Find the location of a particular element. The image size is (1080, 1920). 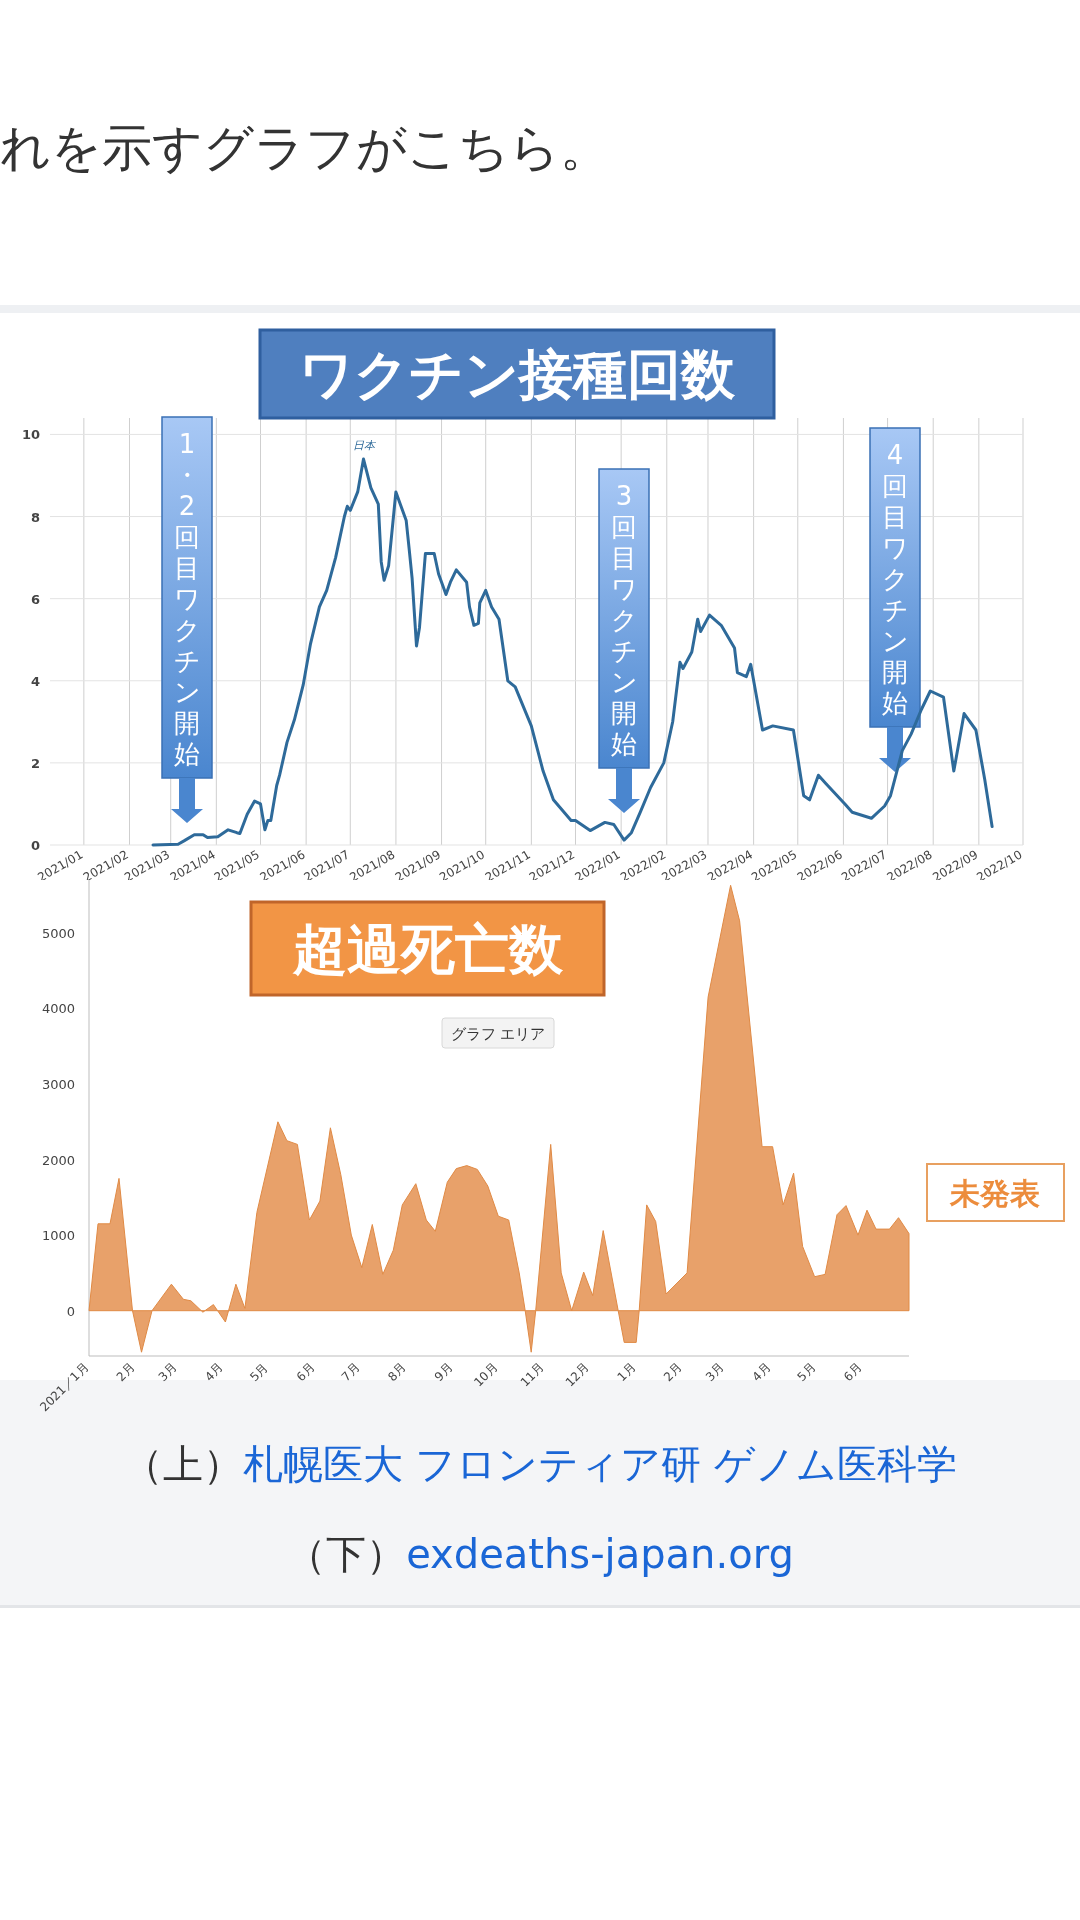

text: れを示すグラフがこちら。 is located at coordinates (305, 148).